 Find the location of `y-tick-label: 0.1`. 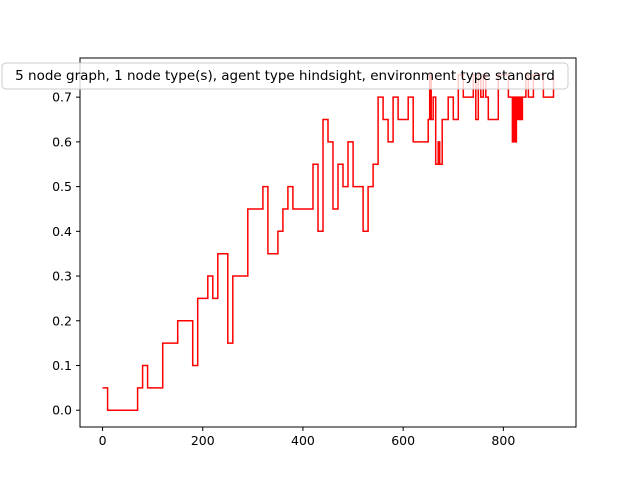

y-tick-label: 0.1 is located at coordinates (62, 365).